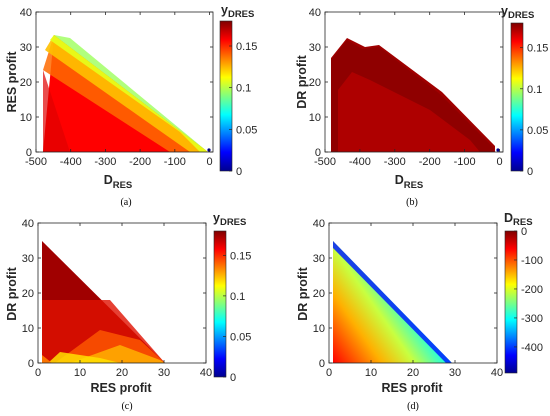 This screenshot has height=416, width=550. What do you see at coordinates (26, 48) in the screenshot?
I see `panel-a-ytick-label: 30` at bounding box center [26, 48].